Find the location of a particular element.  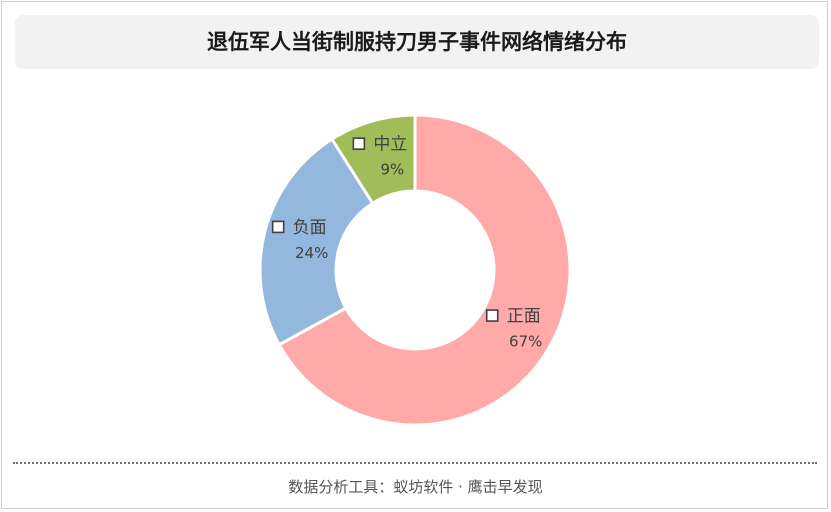

slice-neutral is located at coordinates (373, 159).